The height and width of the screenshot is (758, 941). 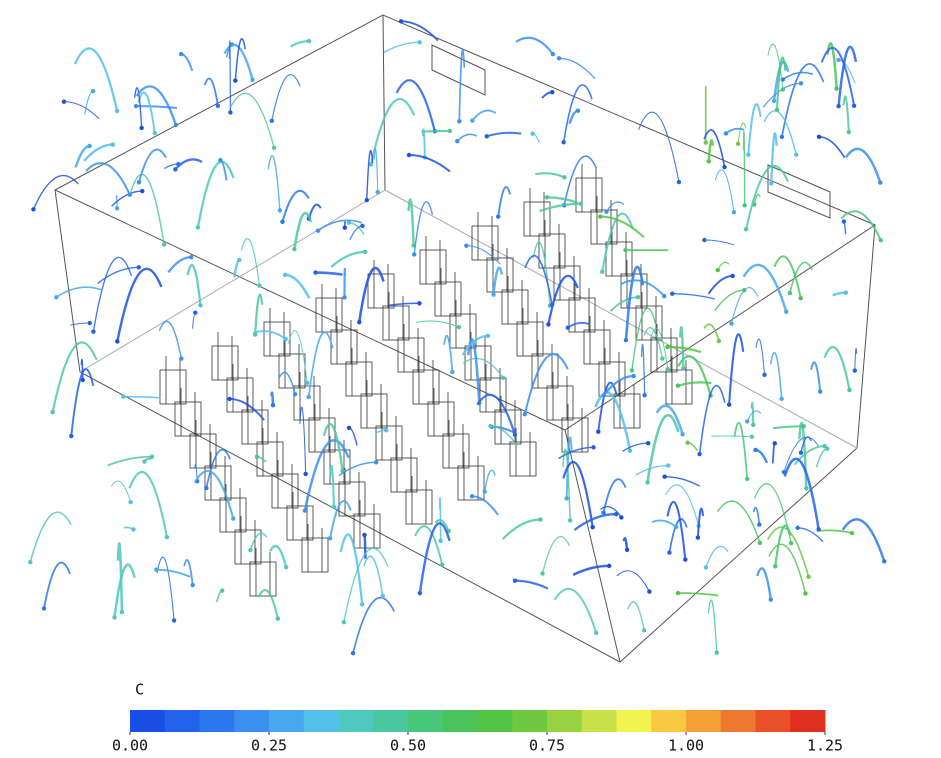 What do you see at coordinates (825, 746) in the screenshot?
I see `colorbar-tick-label: 1.25` at bounding box center [825, 746].